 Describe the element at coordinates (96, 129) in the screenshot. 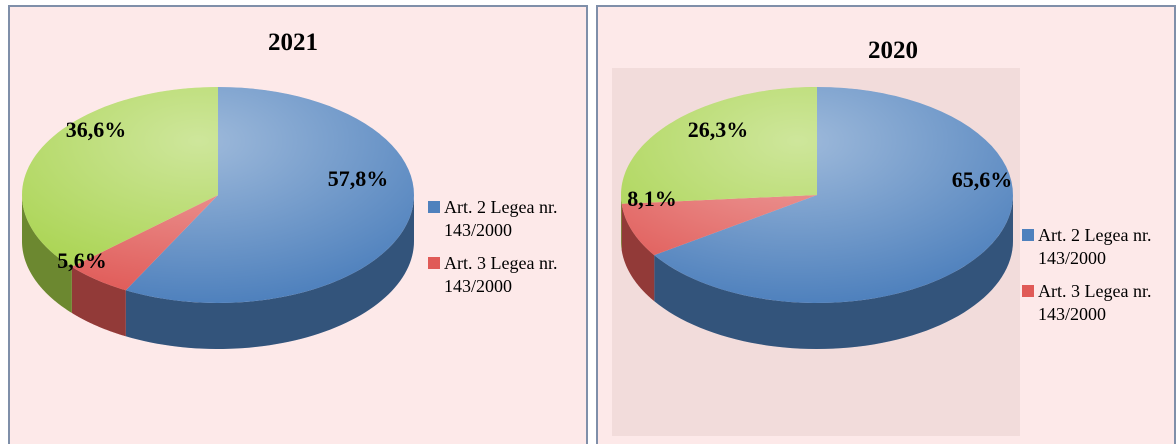

I see `data-label: 36,6%` at that location.